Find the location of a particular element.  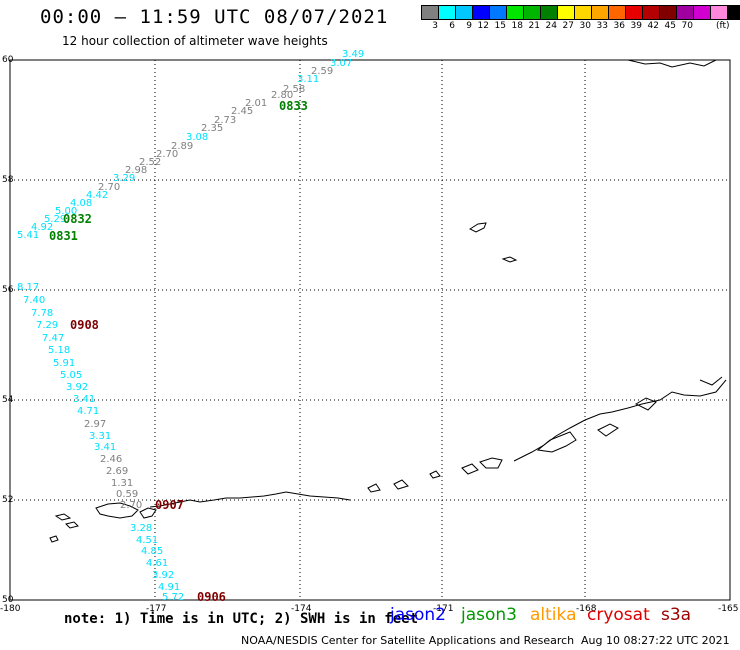

wave-height-label: 2.52 is located at coordinates (150, 162).